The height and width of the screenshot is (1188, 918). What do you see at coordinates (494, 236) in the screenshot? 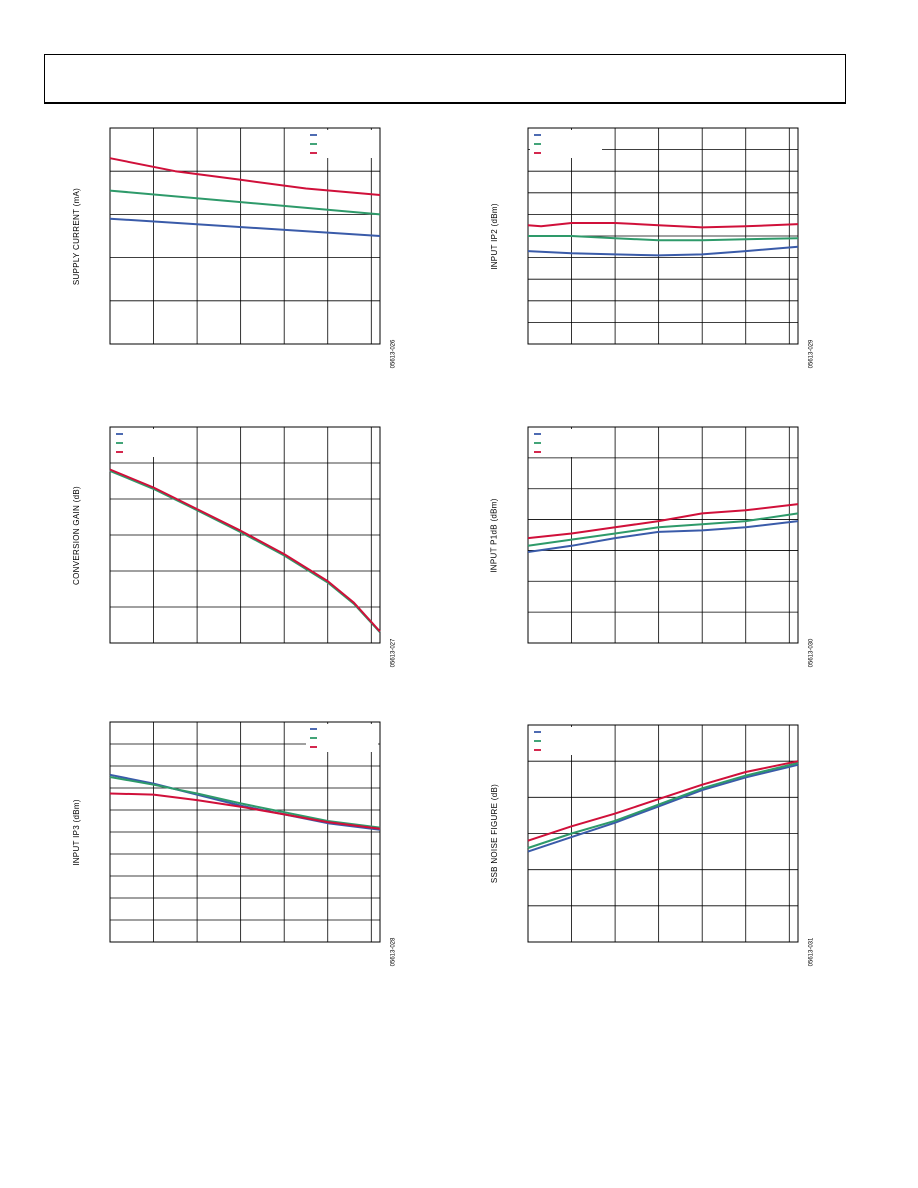
I see `y-axis-label: INPUT IP2 (dBm)` at bounding box center [494, 236].